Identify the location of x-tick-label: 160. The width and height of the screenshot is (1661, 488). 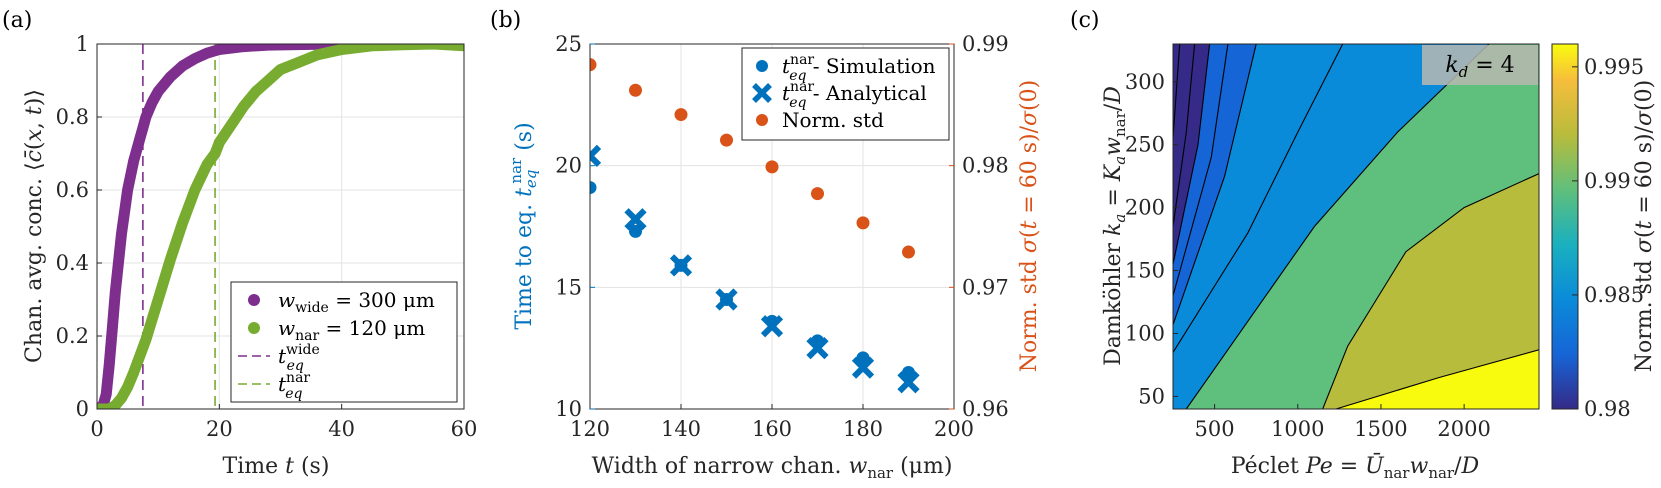
(772, 429).